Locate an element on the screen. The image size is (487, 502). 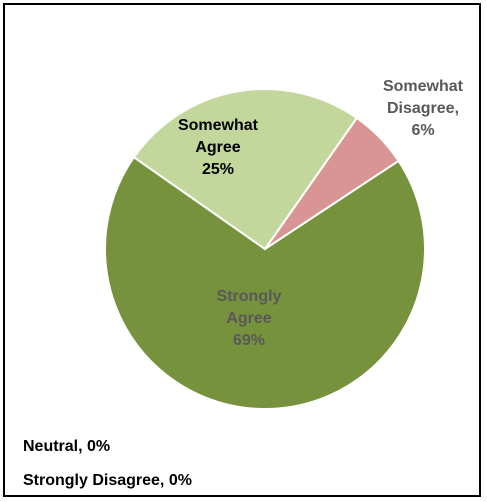
data-label-neutral: Neutral, 0% is located at coordinates (66, 446).